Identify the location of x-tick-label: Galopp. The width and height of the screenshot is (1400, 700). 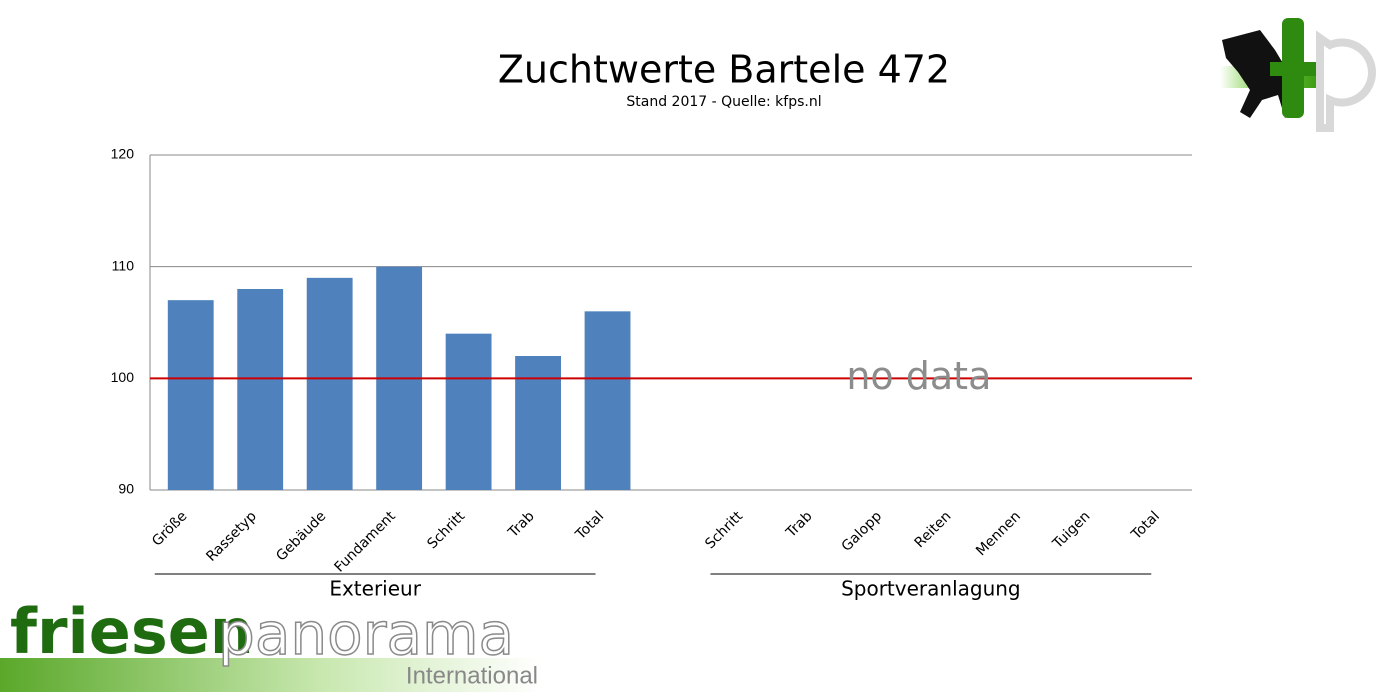
(862, 531).